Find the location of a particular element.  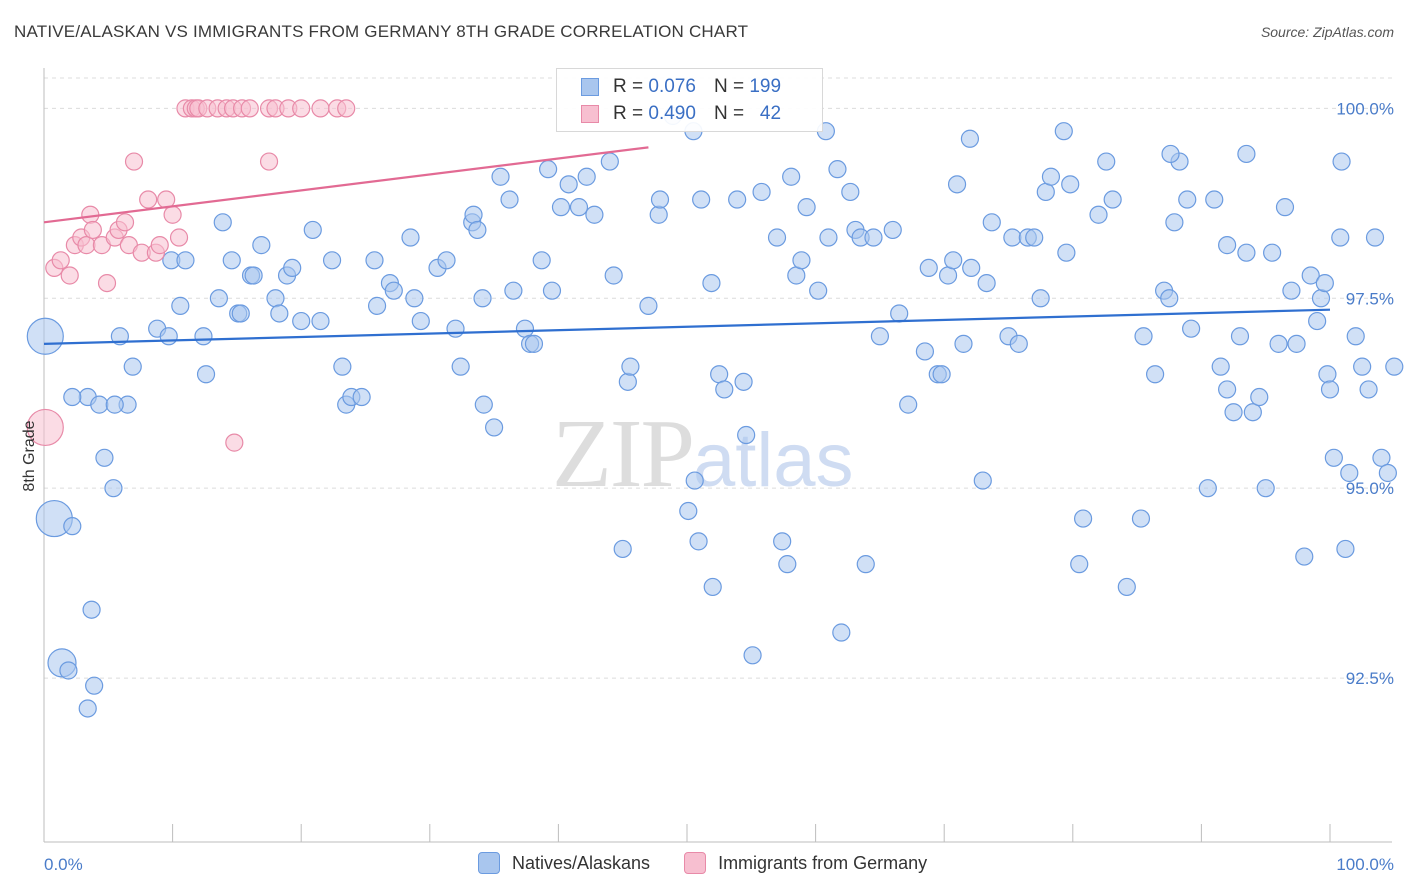

trend-line-germany is located at coordinates (346, 185).